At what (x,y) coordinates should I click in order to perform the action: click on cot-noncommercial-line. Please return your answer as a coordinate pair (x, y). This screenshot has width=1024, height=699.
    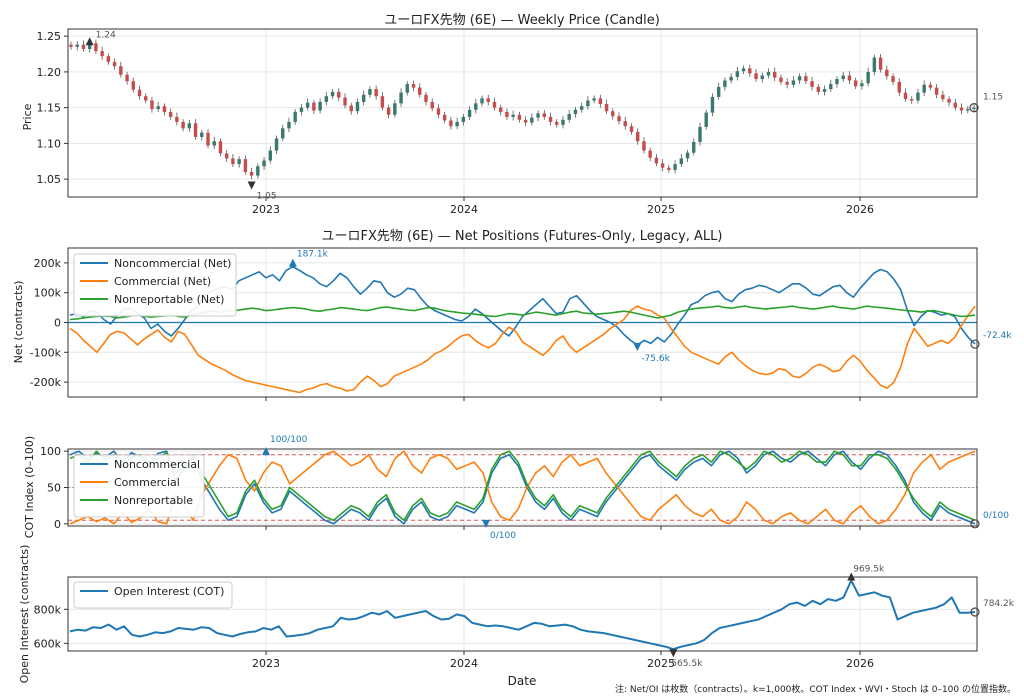
    Looking at the image, I should click on (522, 487).